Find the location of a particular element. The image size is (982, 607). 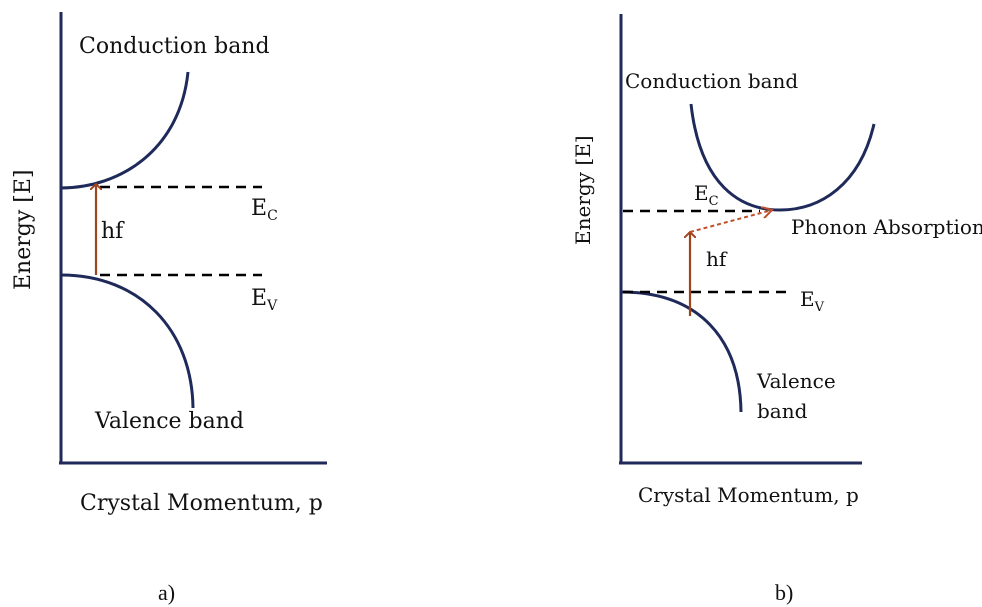

panel-a-conduction-band-label: Conduction band is located at coordinates (174, 46).